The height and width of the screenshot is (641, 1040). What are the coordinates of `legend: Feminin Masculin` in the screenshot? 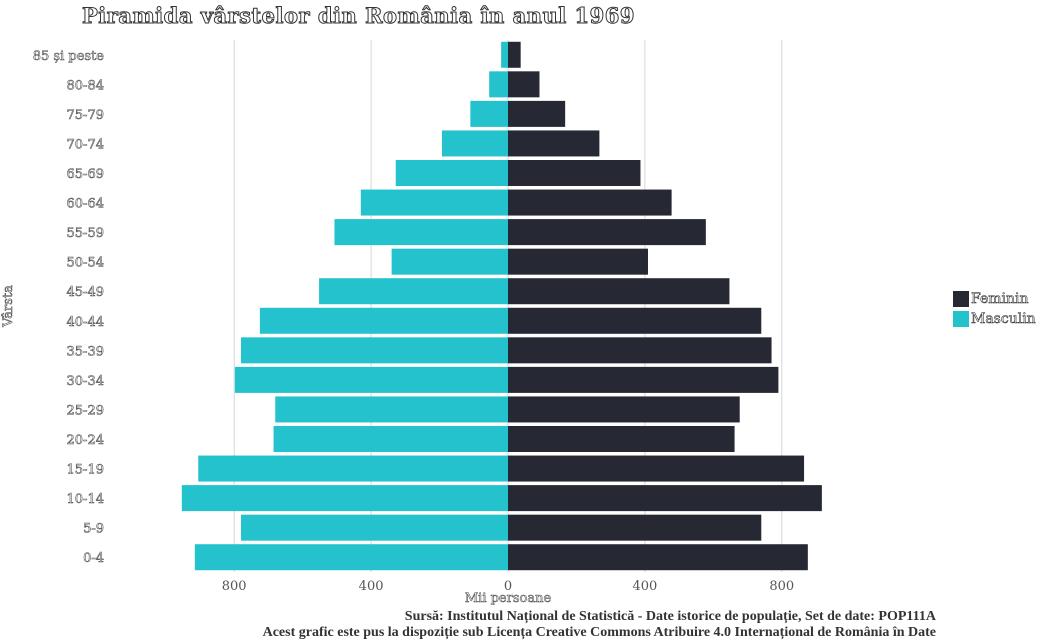 It's located at (994, 309).